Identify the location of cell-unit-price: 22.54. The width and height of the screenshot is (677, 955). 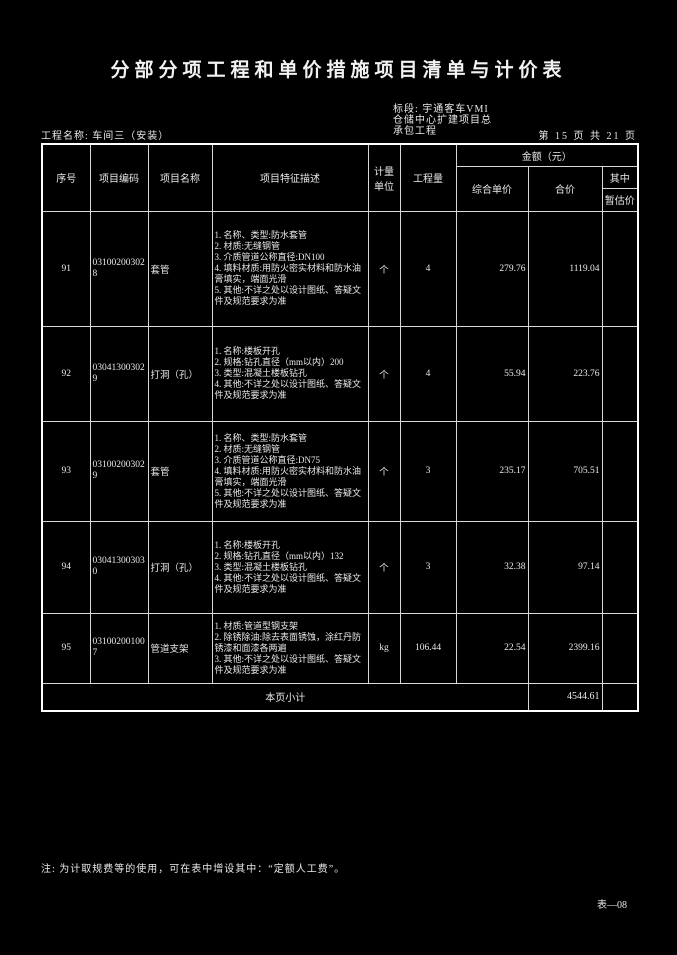
(492, 648).